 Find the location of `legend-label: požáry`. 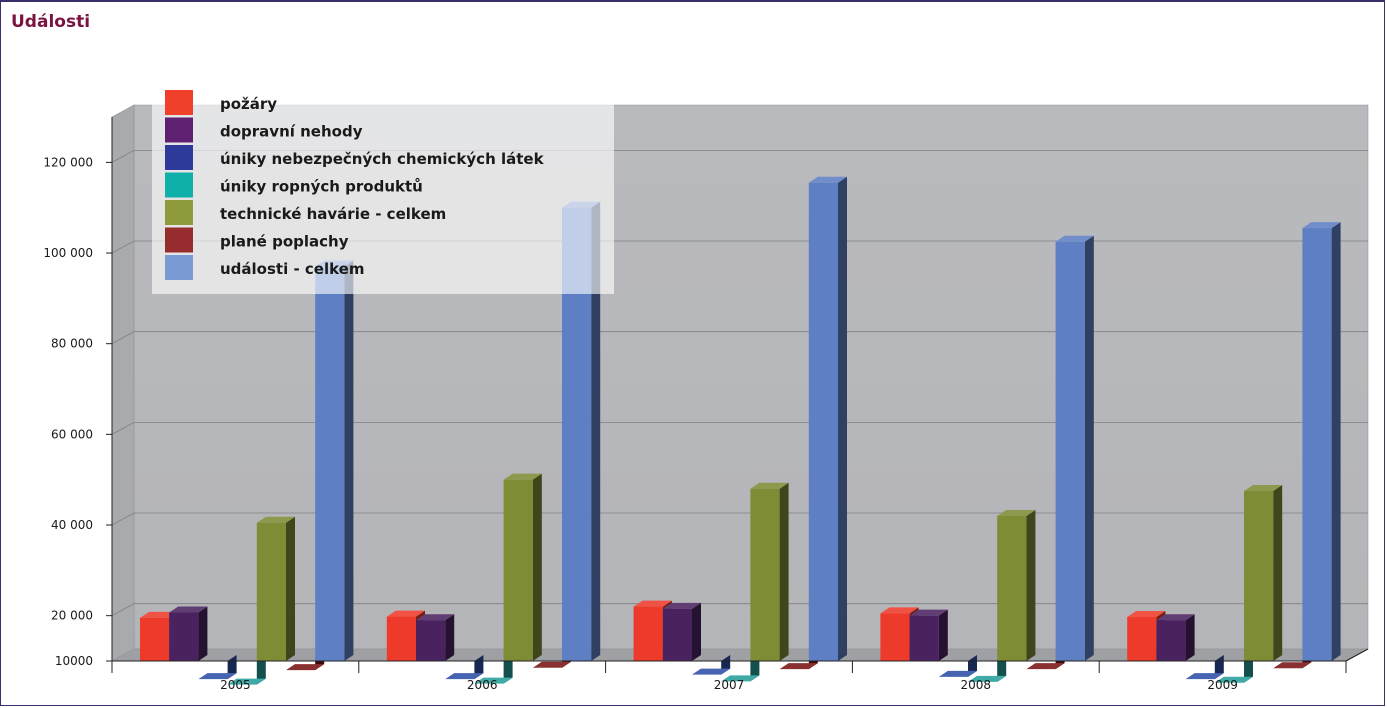

legend-label: požáry is located at coordinates (248, 104).